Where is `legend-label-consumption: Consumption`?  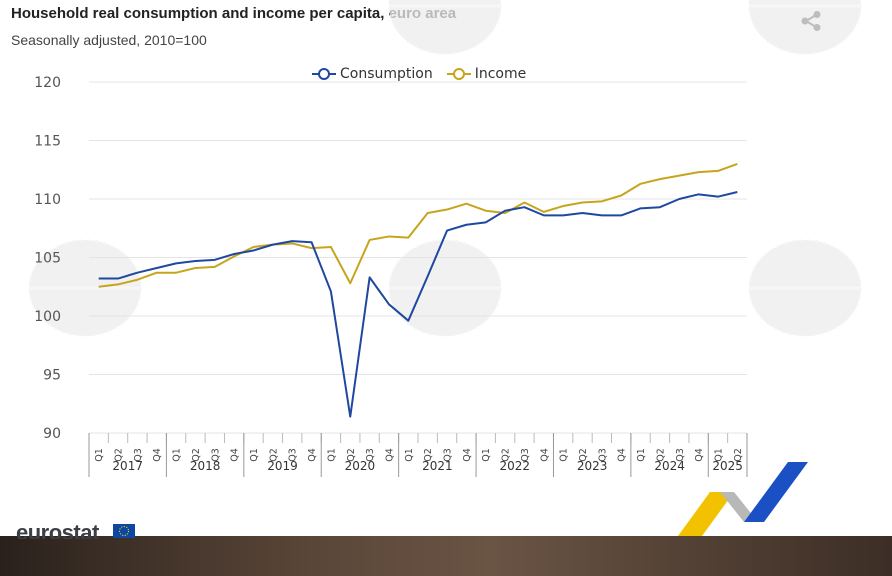
legend-label-consumption: Consumption is located at coordinates (386, 74).